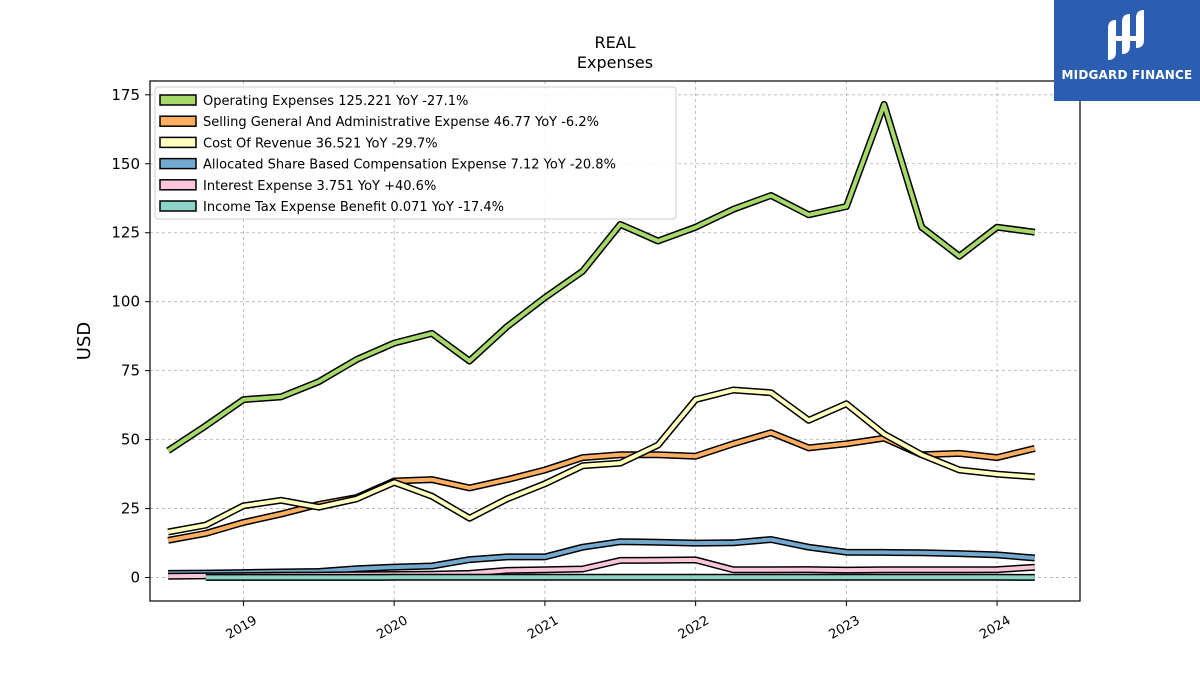  Describe the element at coordinates (130, 371) in the screenshot. I see `y-tick-label: 75` at that location.